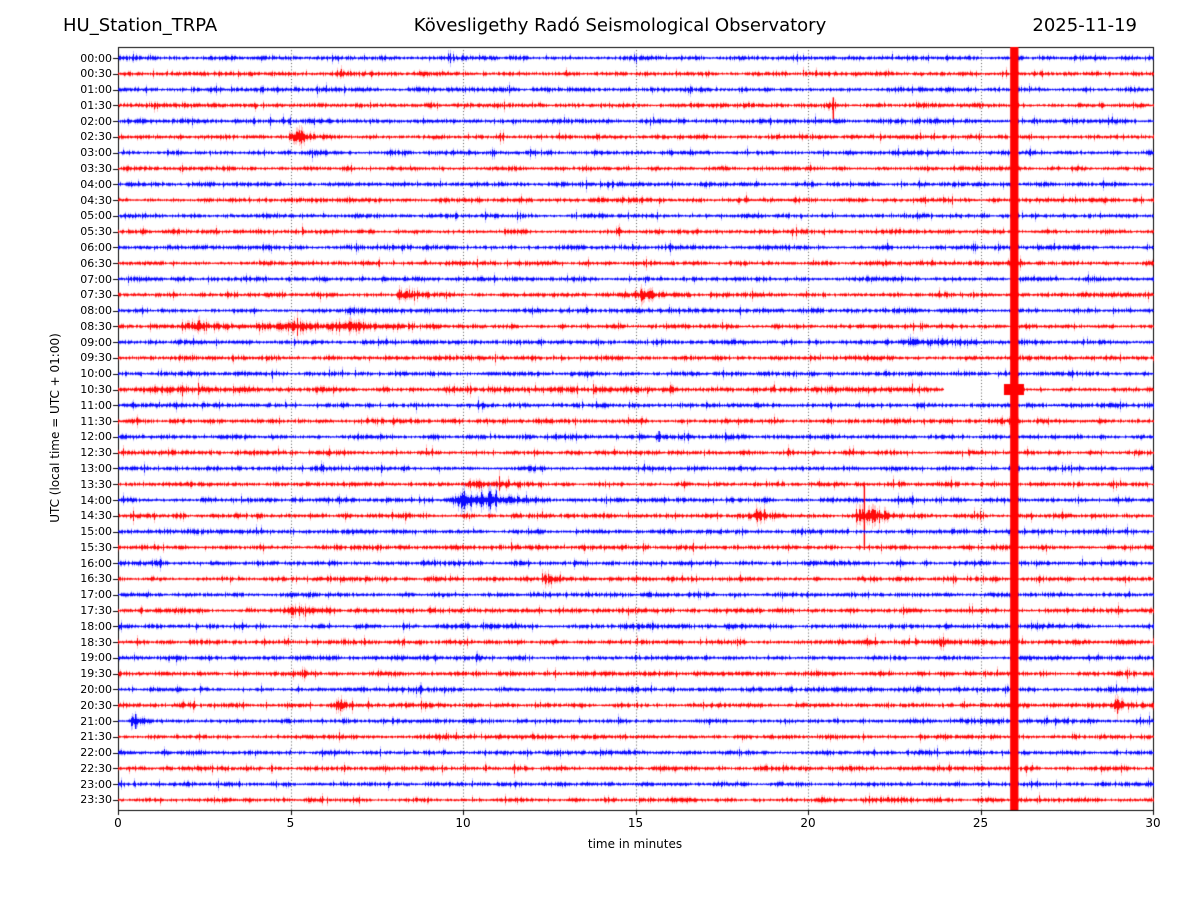 This screenshot has height=900, width=1200. I want to click on station-title: HU_Station_TRPA, so click(140, 25).